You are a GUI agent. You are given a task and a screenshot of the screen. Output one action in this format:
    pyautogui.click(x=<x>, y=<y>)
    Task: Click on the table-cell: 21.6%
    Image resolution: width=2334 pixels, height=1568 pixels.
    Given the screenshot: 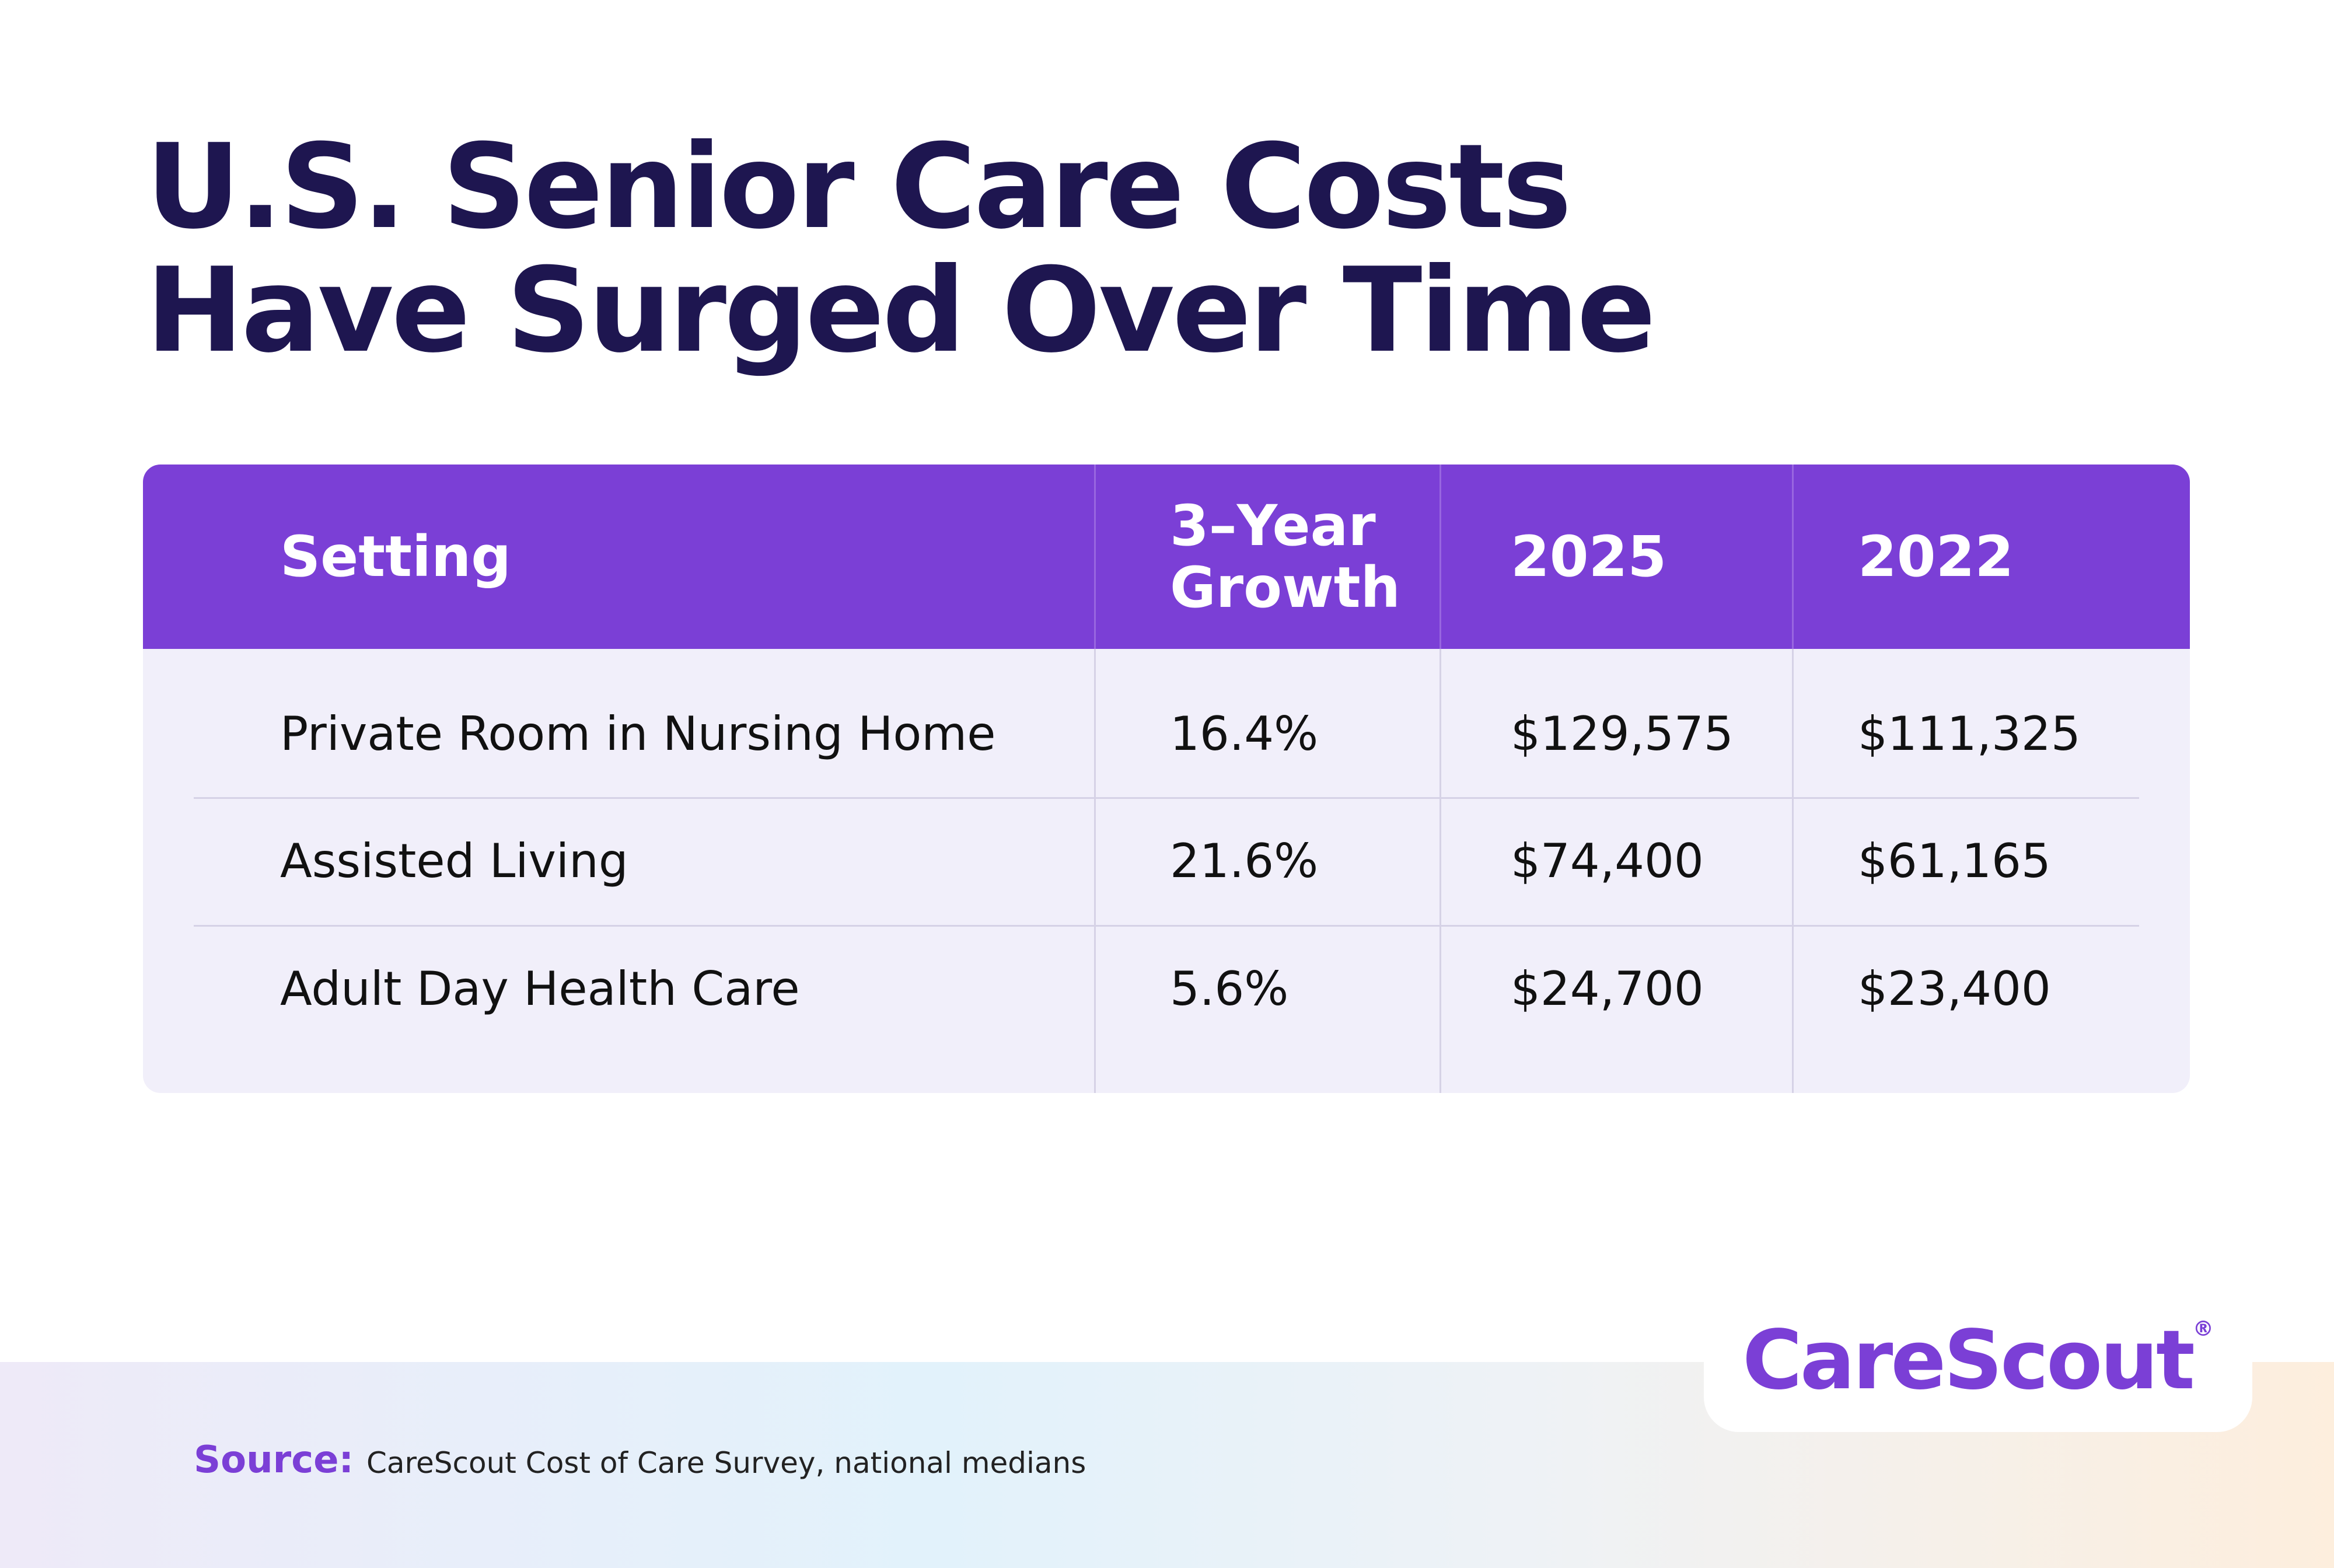 What is the action you would take?
    pyautogui.click(x=1244, y=861)
    